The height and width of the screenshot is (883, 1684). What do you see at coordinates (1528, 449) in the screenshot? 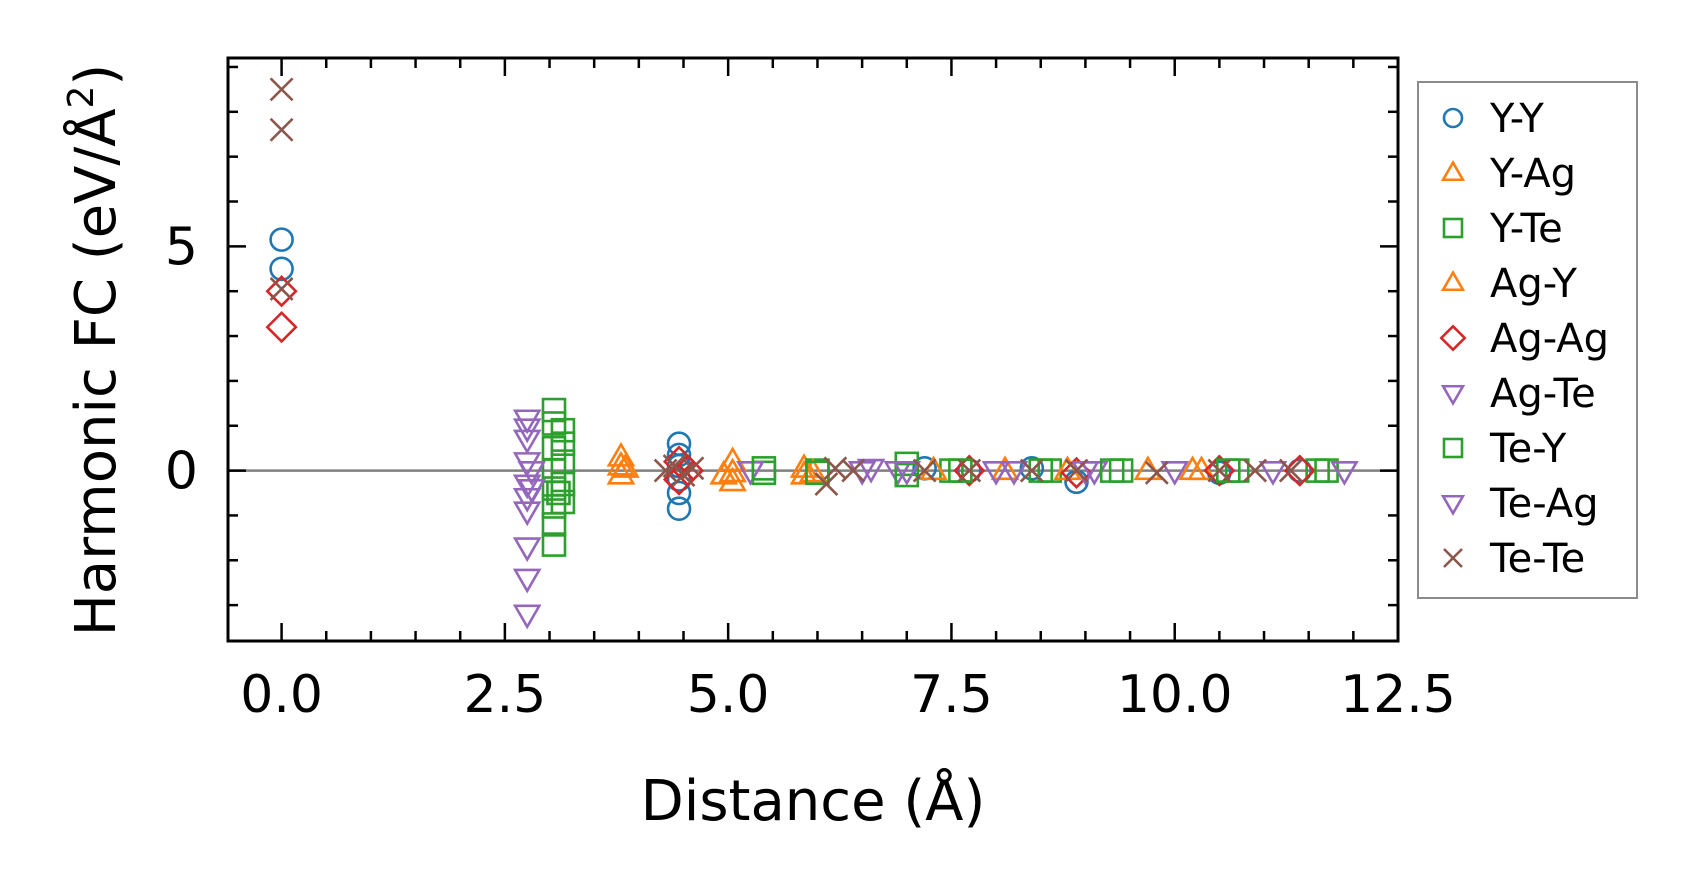
I see `legend-label: Te-Y` at bounding box center [1528, 449].